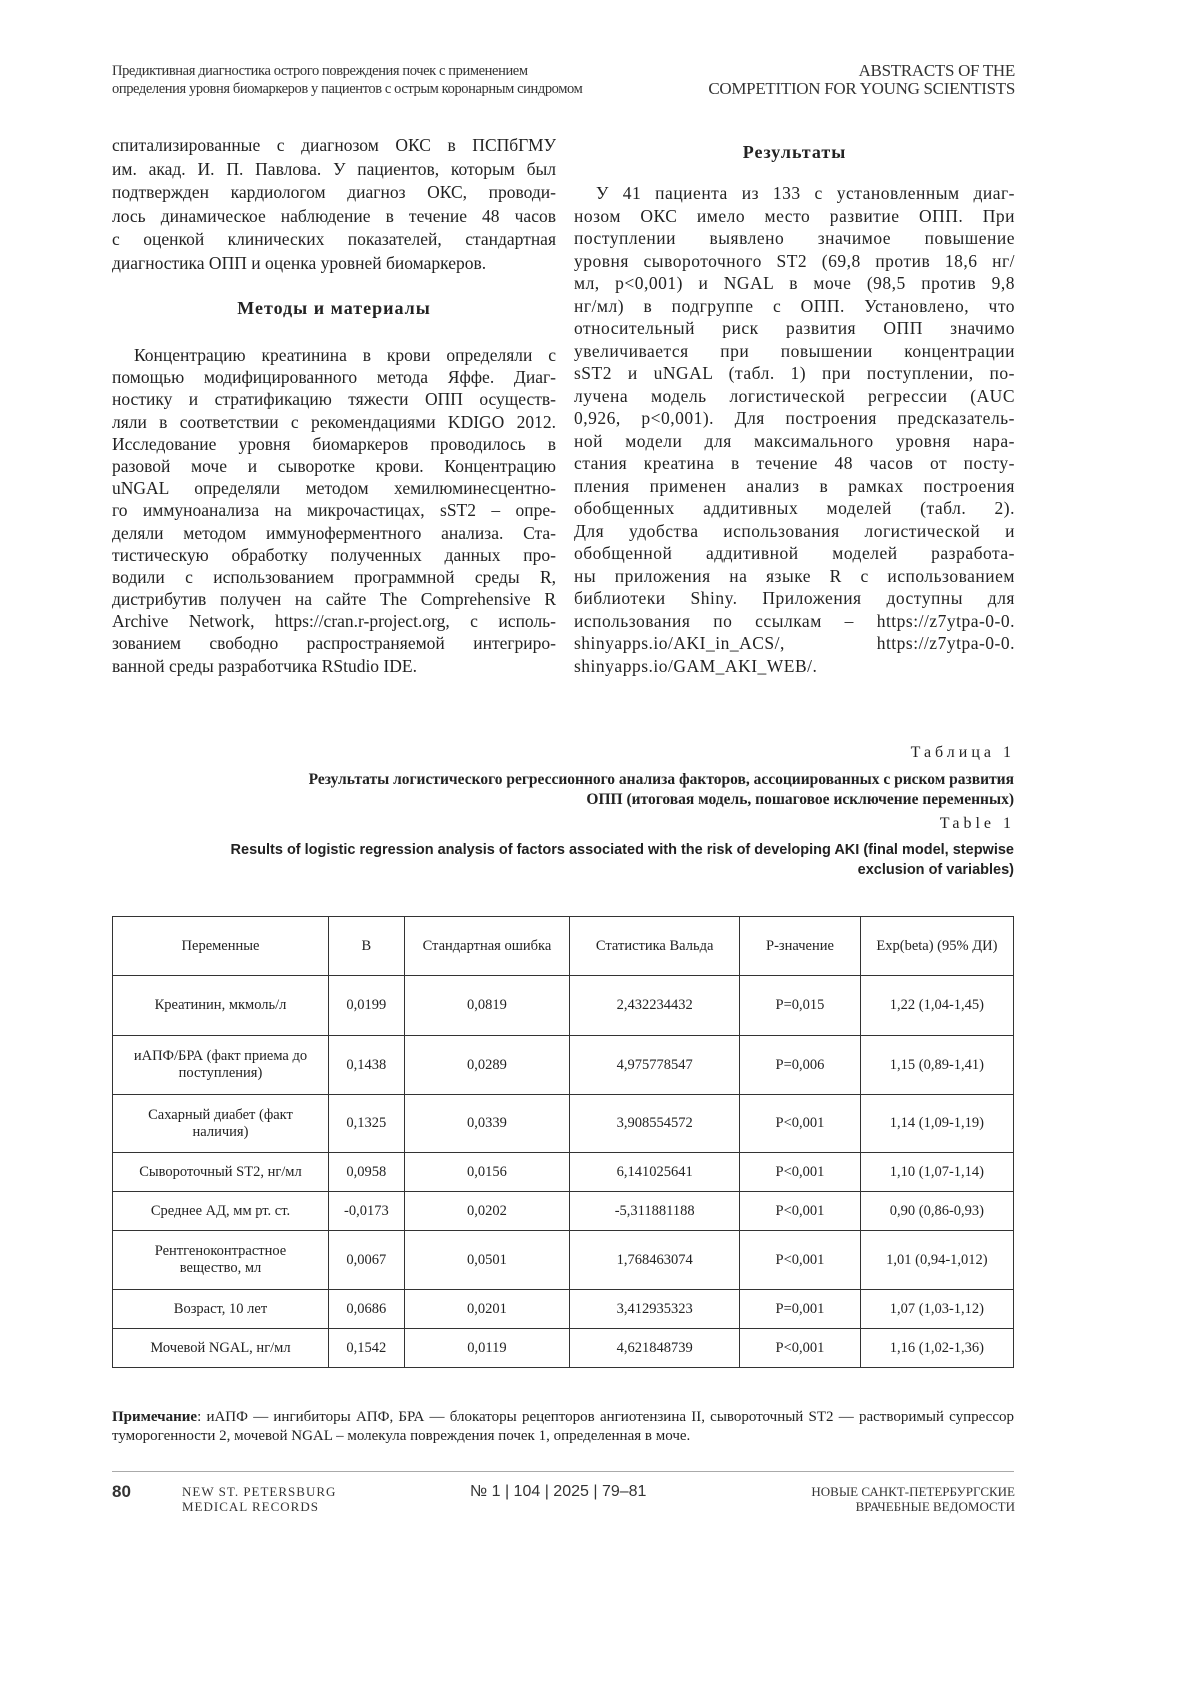 The image size is (1200, 1697). I want to click on column-header: Стандартная ошибка, so click(486, 946).